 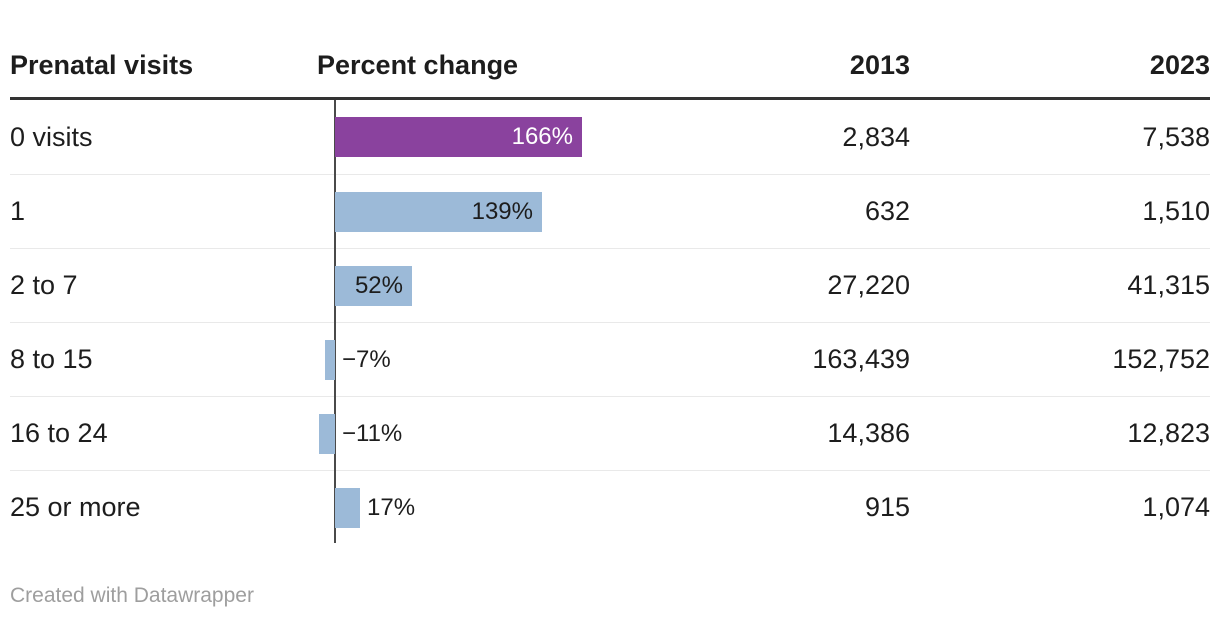 I want to click on value-2013: 915, so click(x=887, y=507).